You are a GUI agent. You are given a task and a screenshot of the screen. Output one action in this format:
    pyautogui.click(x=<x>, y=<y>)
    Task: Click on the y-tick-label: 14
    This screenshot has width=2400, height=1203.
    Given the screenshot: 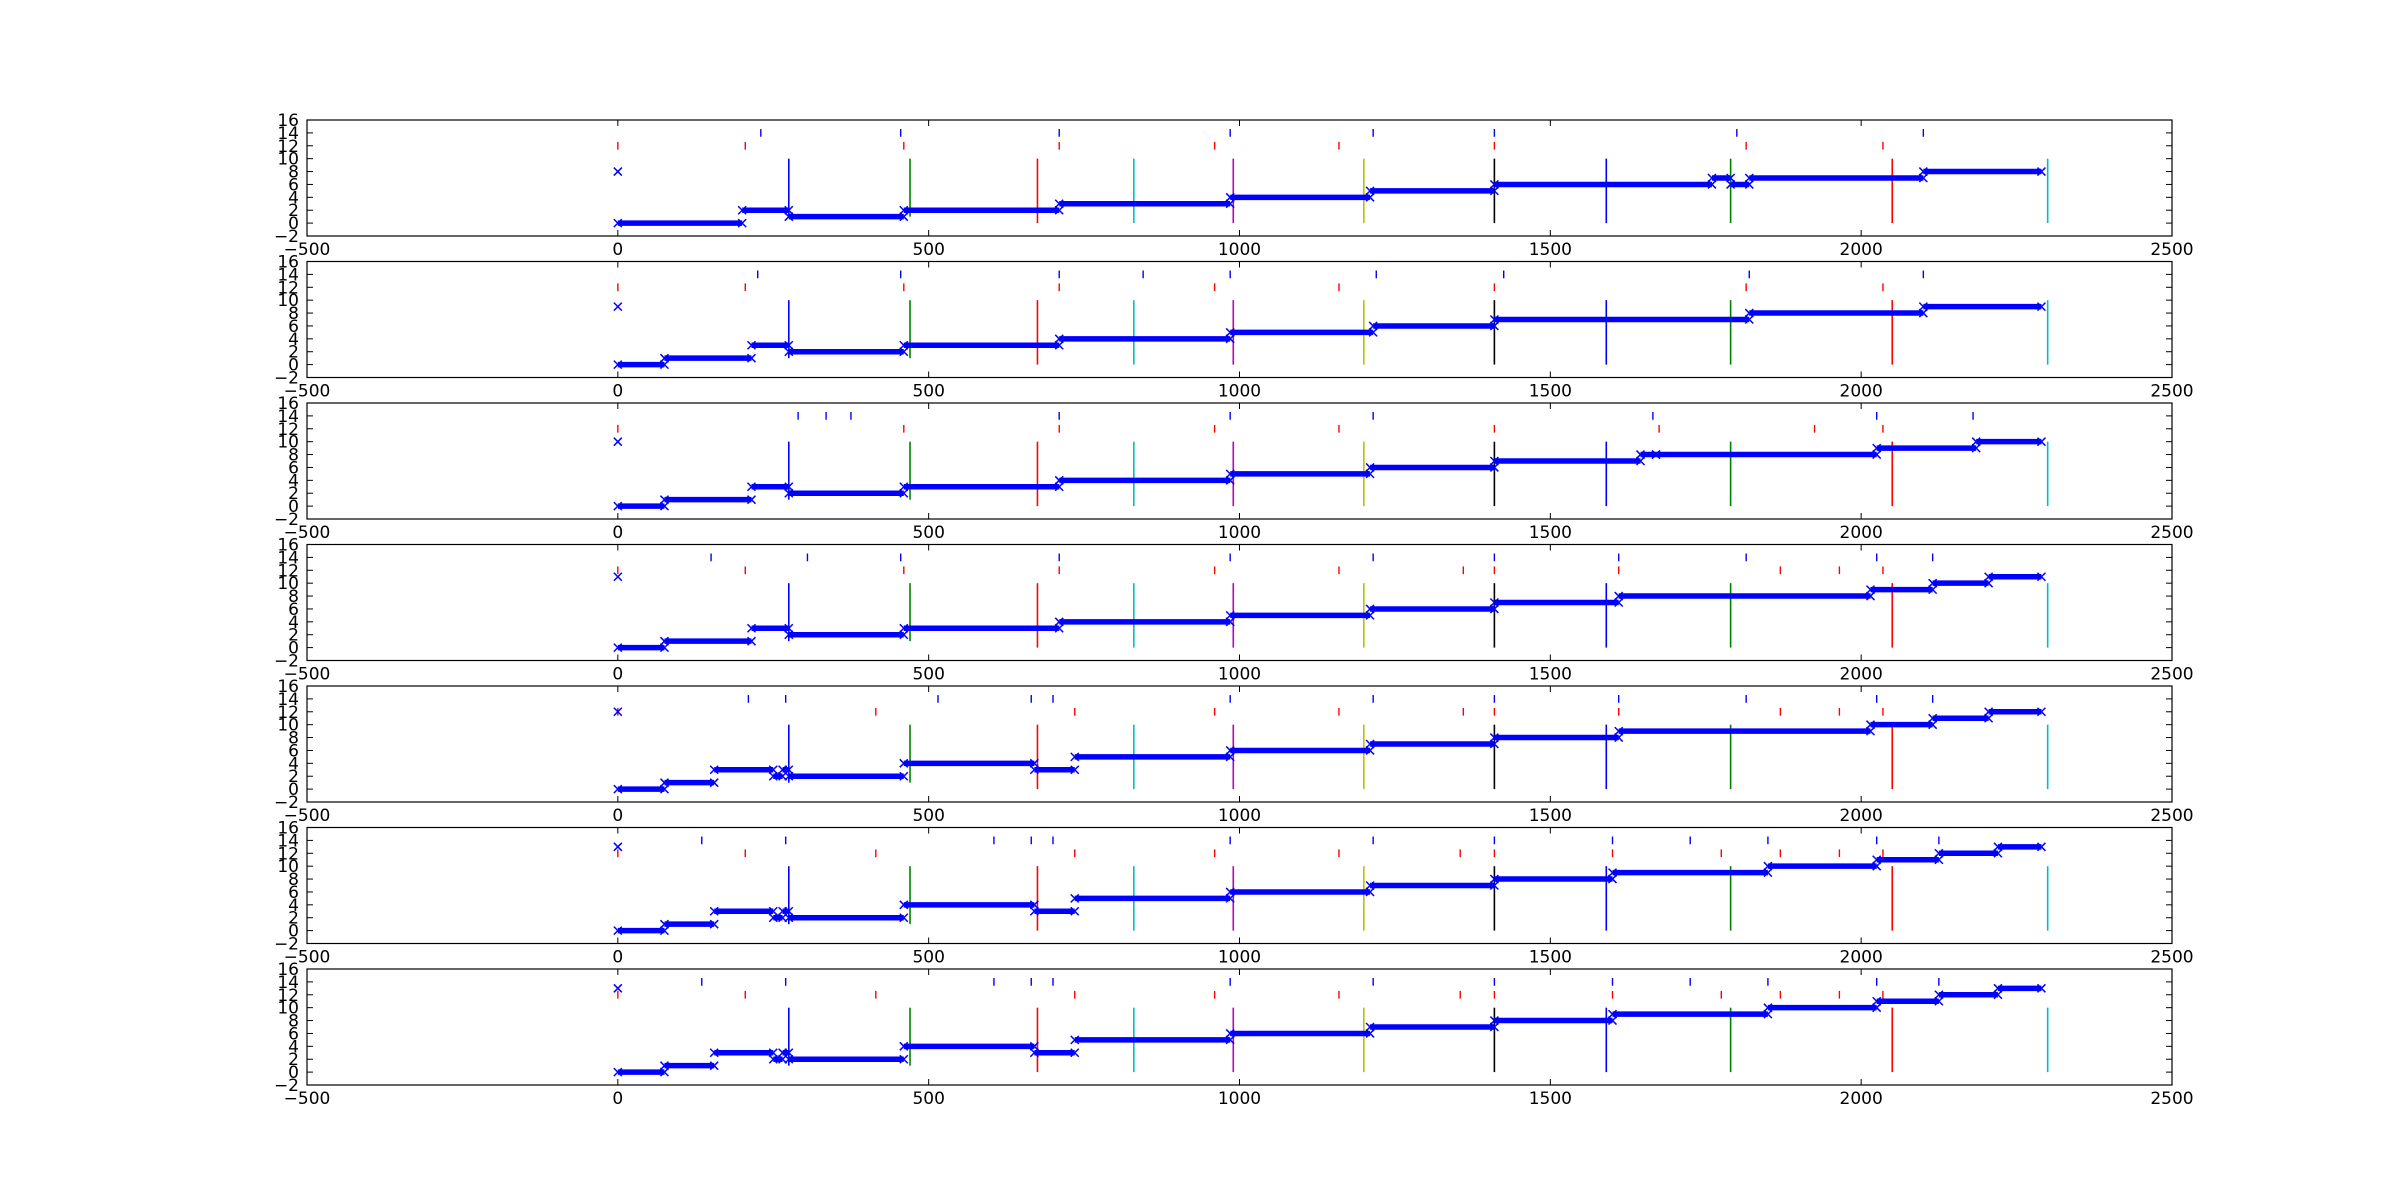 What is the action you would take?
    pyautogui.click(x=288, y=134)
    